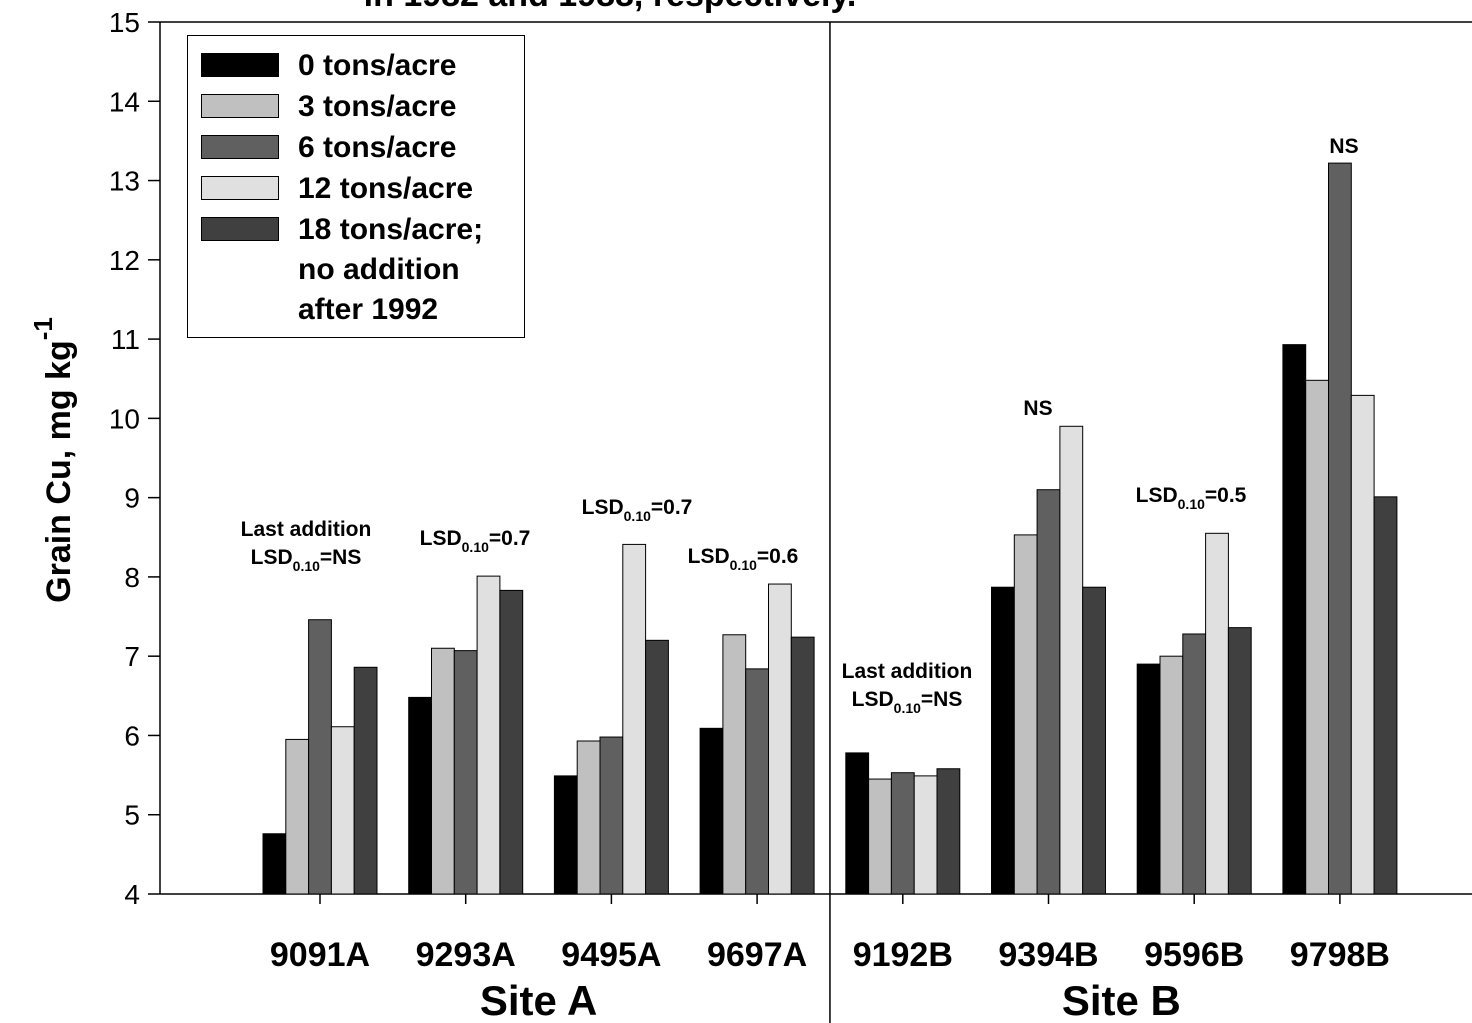 This screenshot has height=1023, width=1472. Describe the element at coordinates (538, 1000) in the screenshot. I see `group-label: Site A` at that location.